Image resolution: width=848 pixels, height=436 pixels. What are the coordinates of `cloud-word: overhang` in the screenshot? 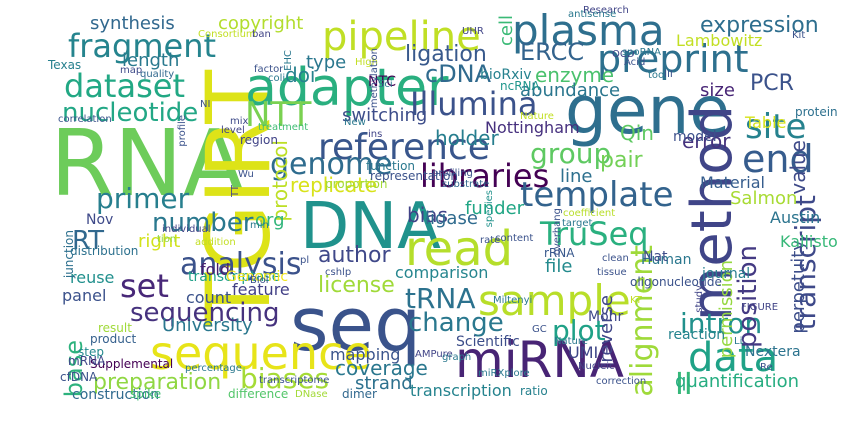 It's located at (557, 232).